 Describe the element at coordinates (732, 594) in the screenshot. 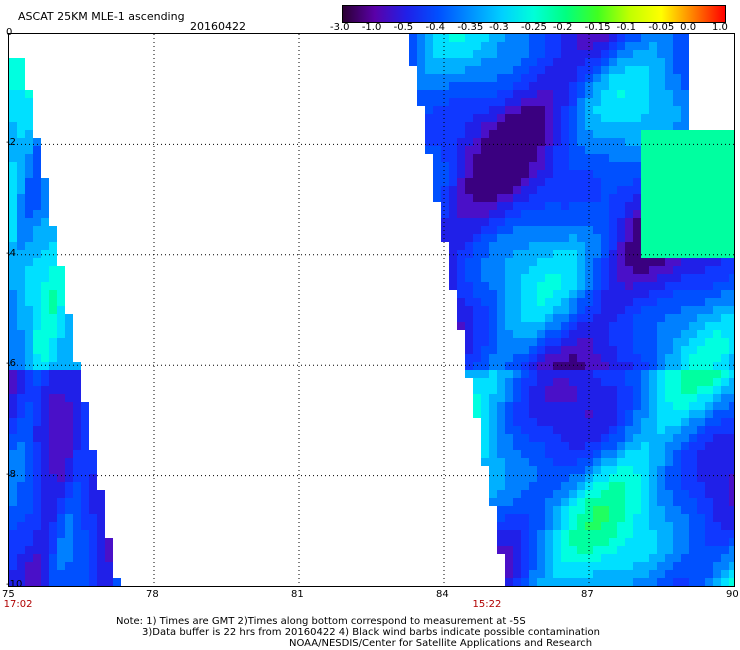

I see `x-tick-label: 90` at that location.